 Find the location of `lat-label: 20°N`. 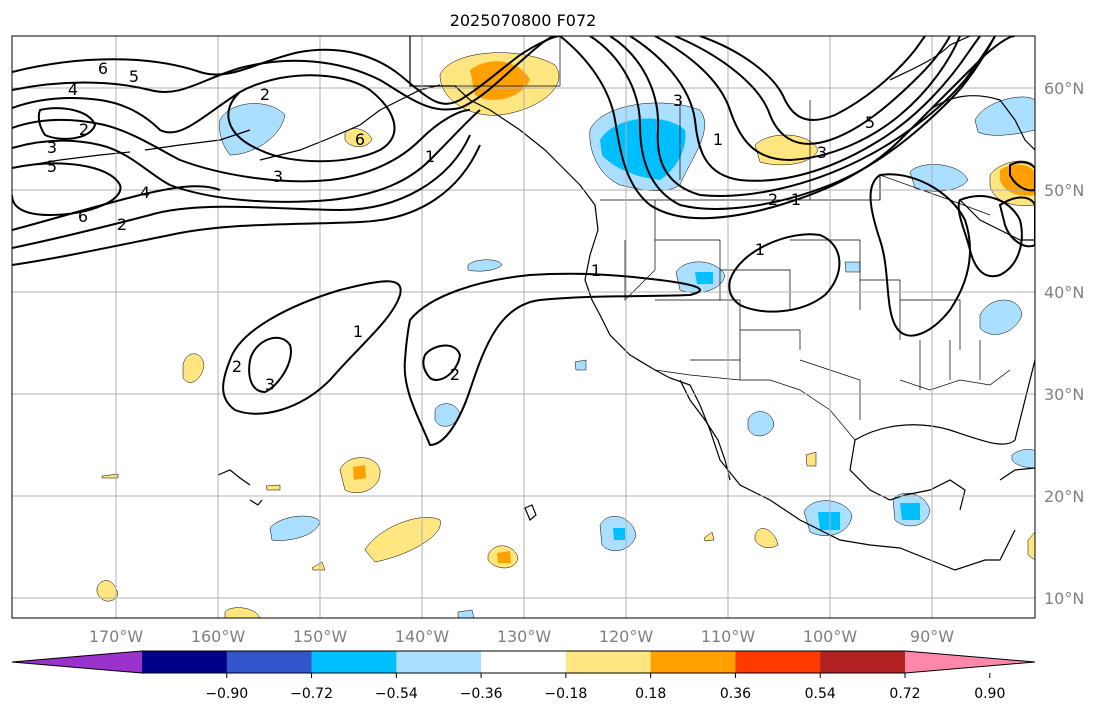

lat-label: 20°N is located at coordinates (1064, 496).